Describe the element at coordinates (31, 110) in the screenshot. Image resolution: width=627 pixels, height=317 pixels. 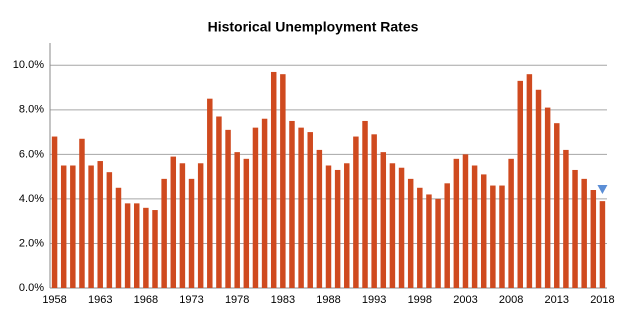
I see `y-tick-label: 8.0%` at that location.